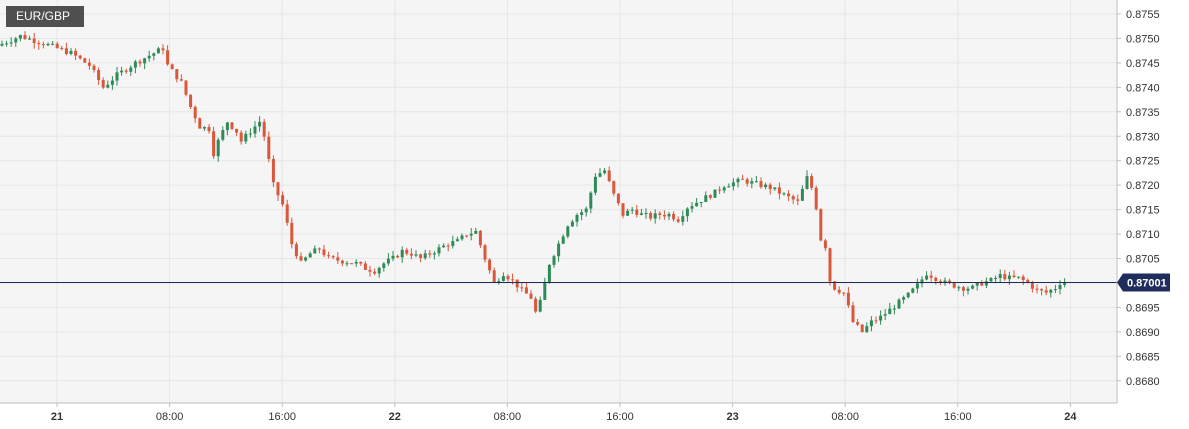 The image size is (1189, 429). What do you see at coordinates (1143, 357) in the screenshot?
I see `y-tick-label: 0.8685` at bounding box center [1143, 357].